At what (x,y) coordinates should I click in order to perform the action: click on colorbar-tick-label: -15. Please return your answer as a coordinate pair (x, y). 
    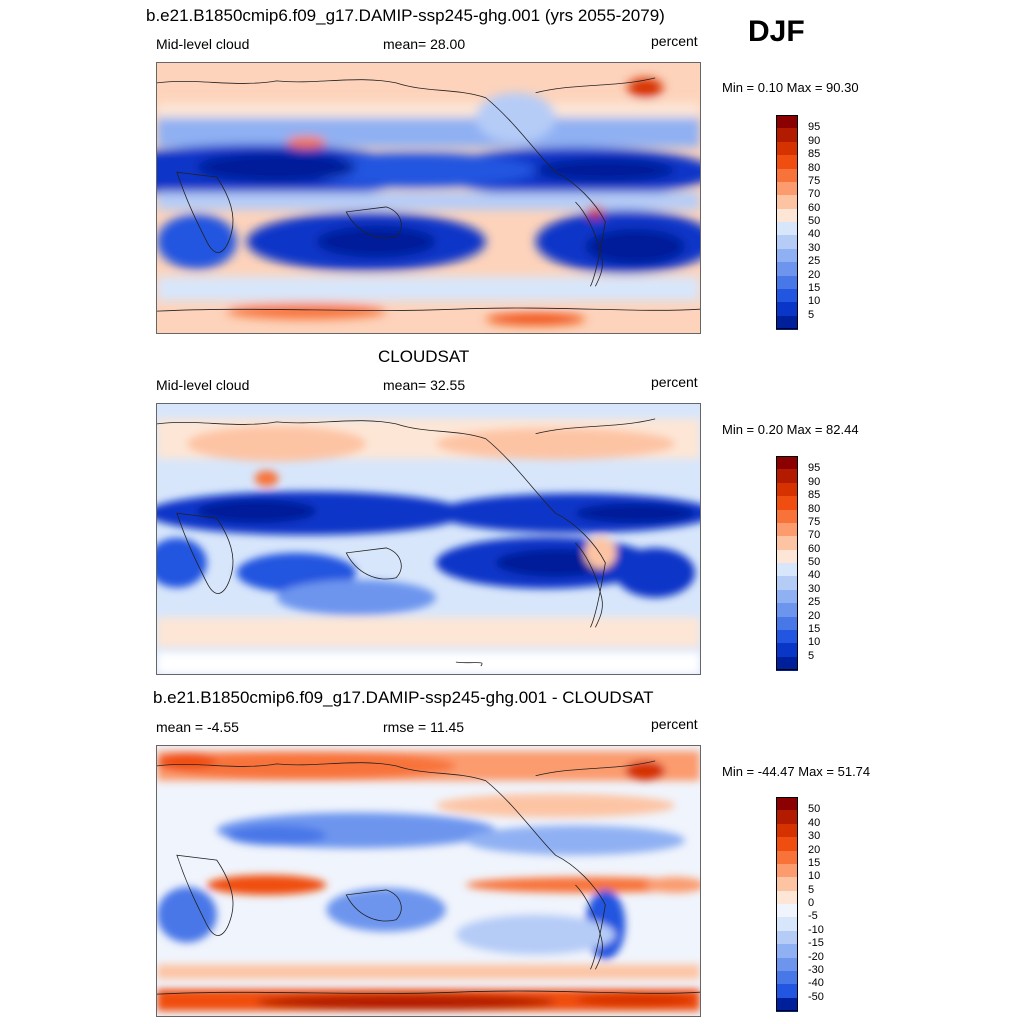
    Looking at the image, I should click on (816, 943).